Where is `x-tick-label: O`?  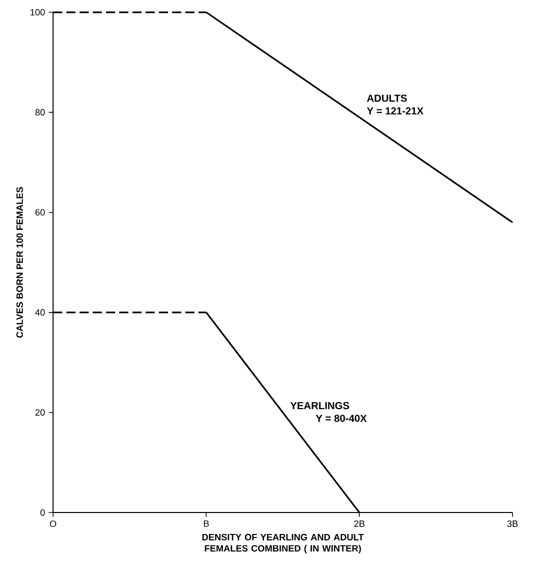 x-tick-label: O is located at coordinates (53, 523).